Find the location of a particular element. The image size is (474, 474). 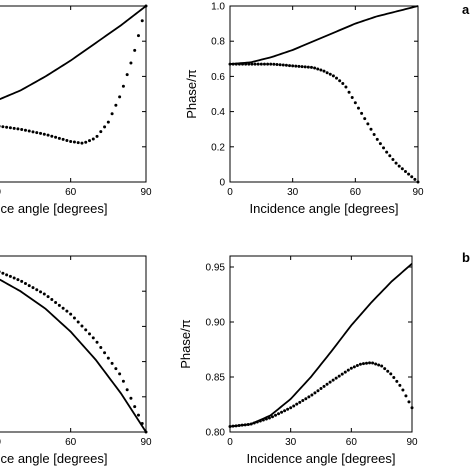

plot-frame is located at coordinates (73, 94).